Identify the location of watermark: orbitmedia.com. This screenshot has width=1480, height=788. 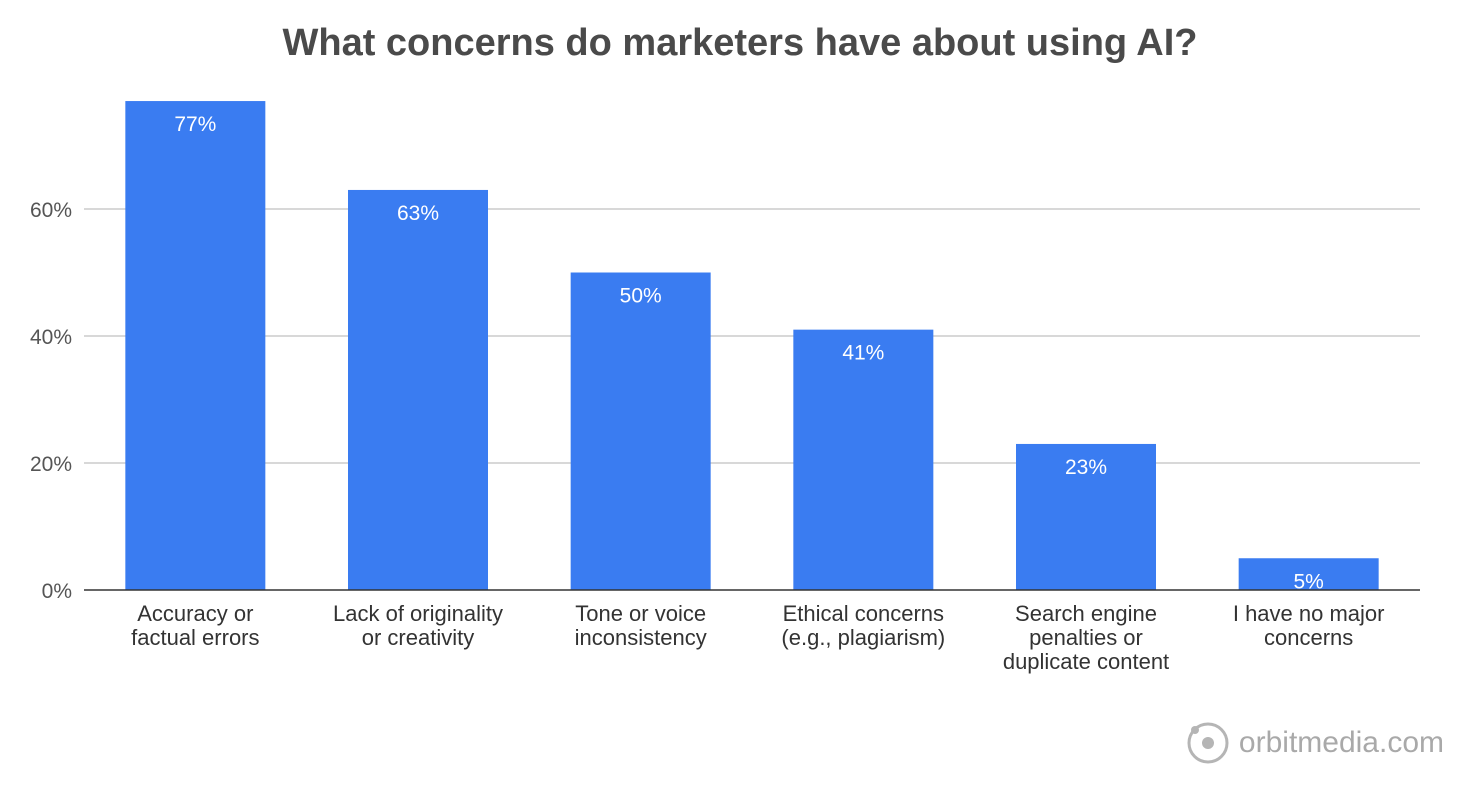
(1314, 743).